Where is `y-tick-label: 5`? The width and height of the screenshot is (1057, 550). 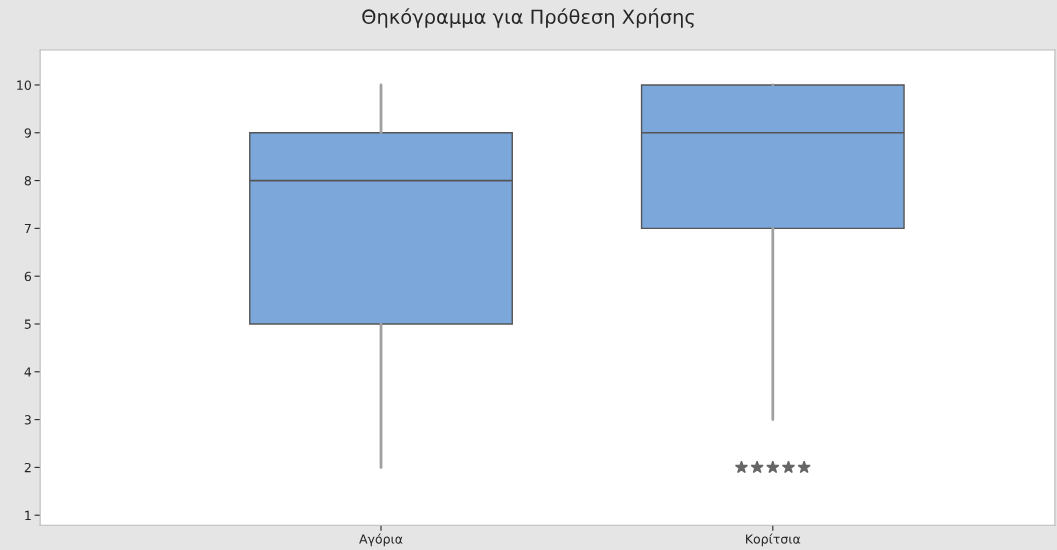
y-tick-label: 5 is located at coordinates (27, 324).